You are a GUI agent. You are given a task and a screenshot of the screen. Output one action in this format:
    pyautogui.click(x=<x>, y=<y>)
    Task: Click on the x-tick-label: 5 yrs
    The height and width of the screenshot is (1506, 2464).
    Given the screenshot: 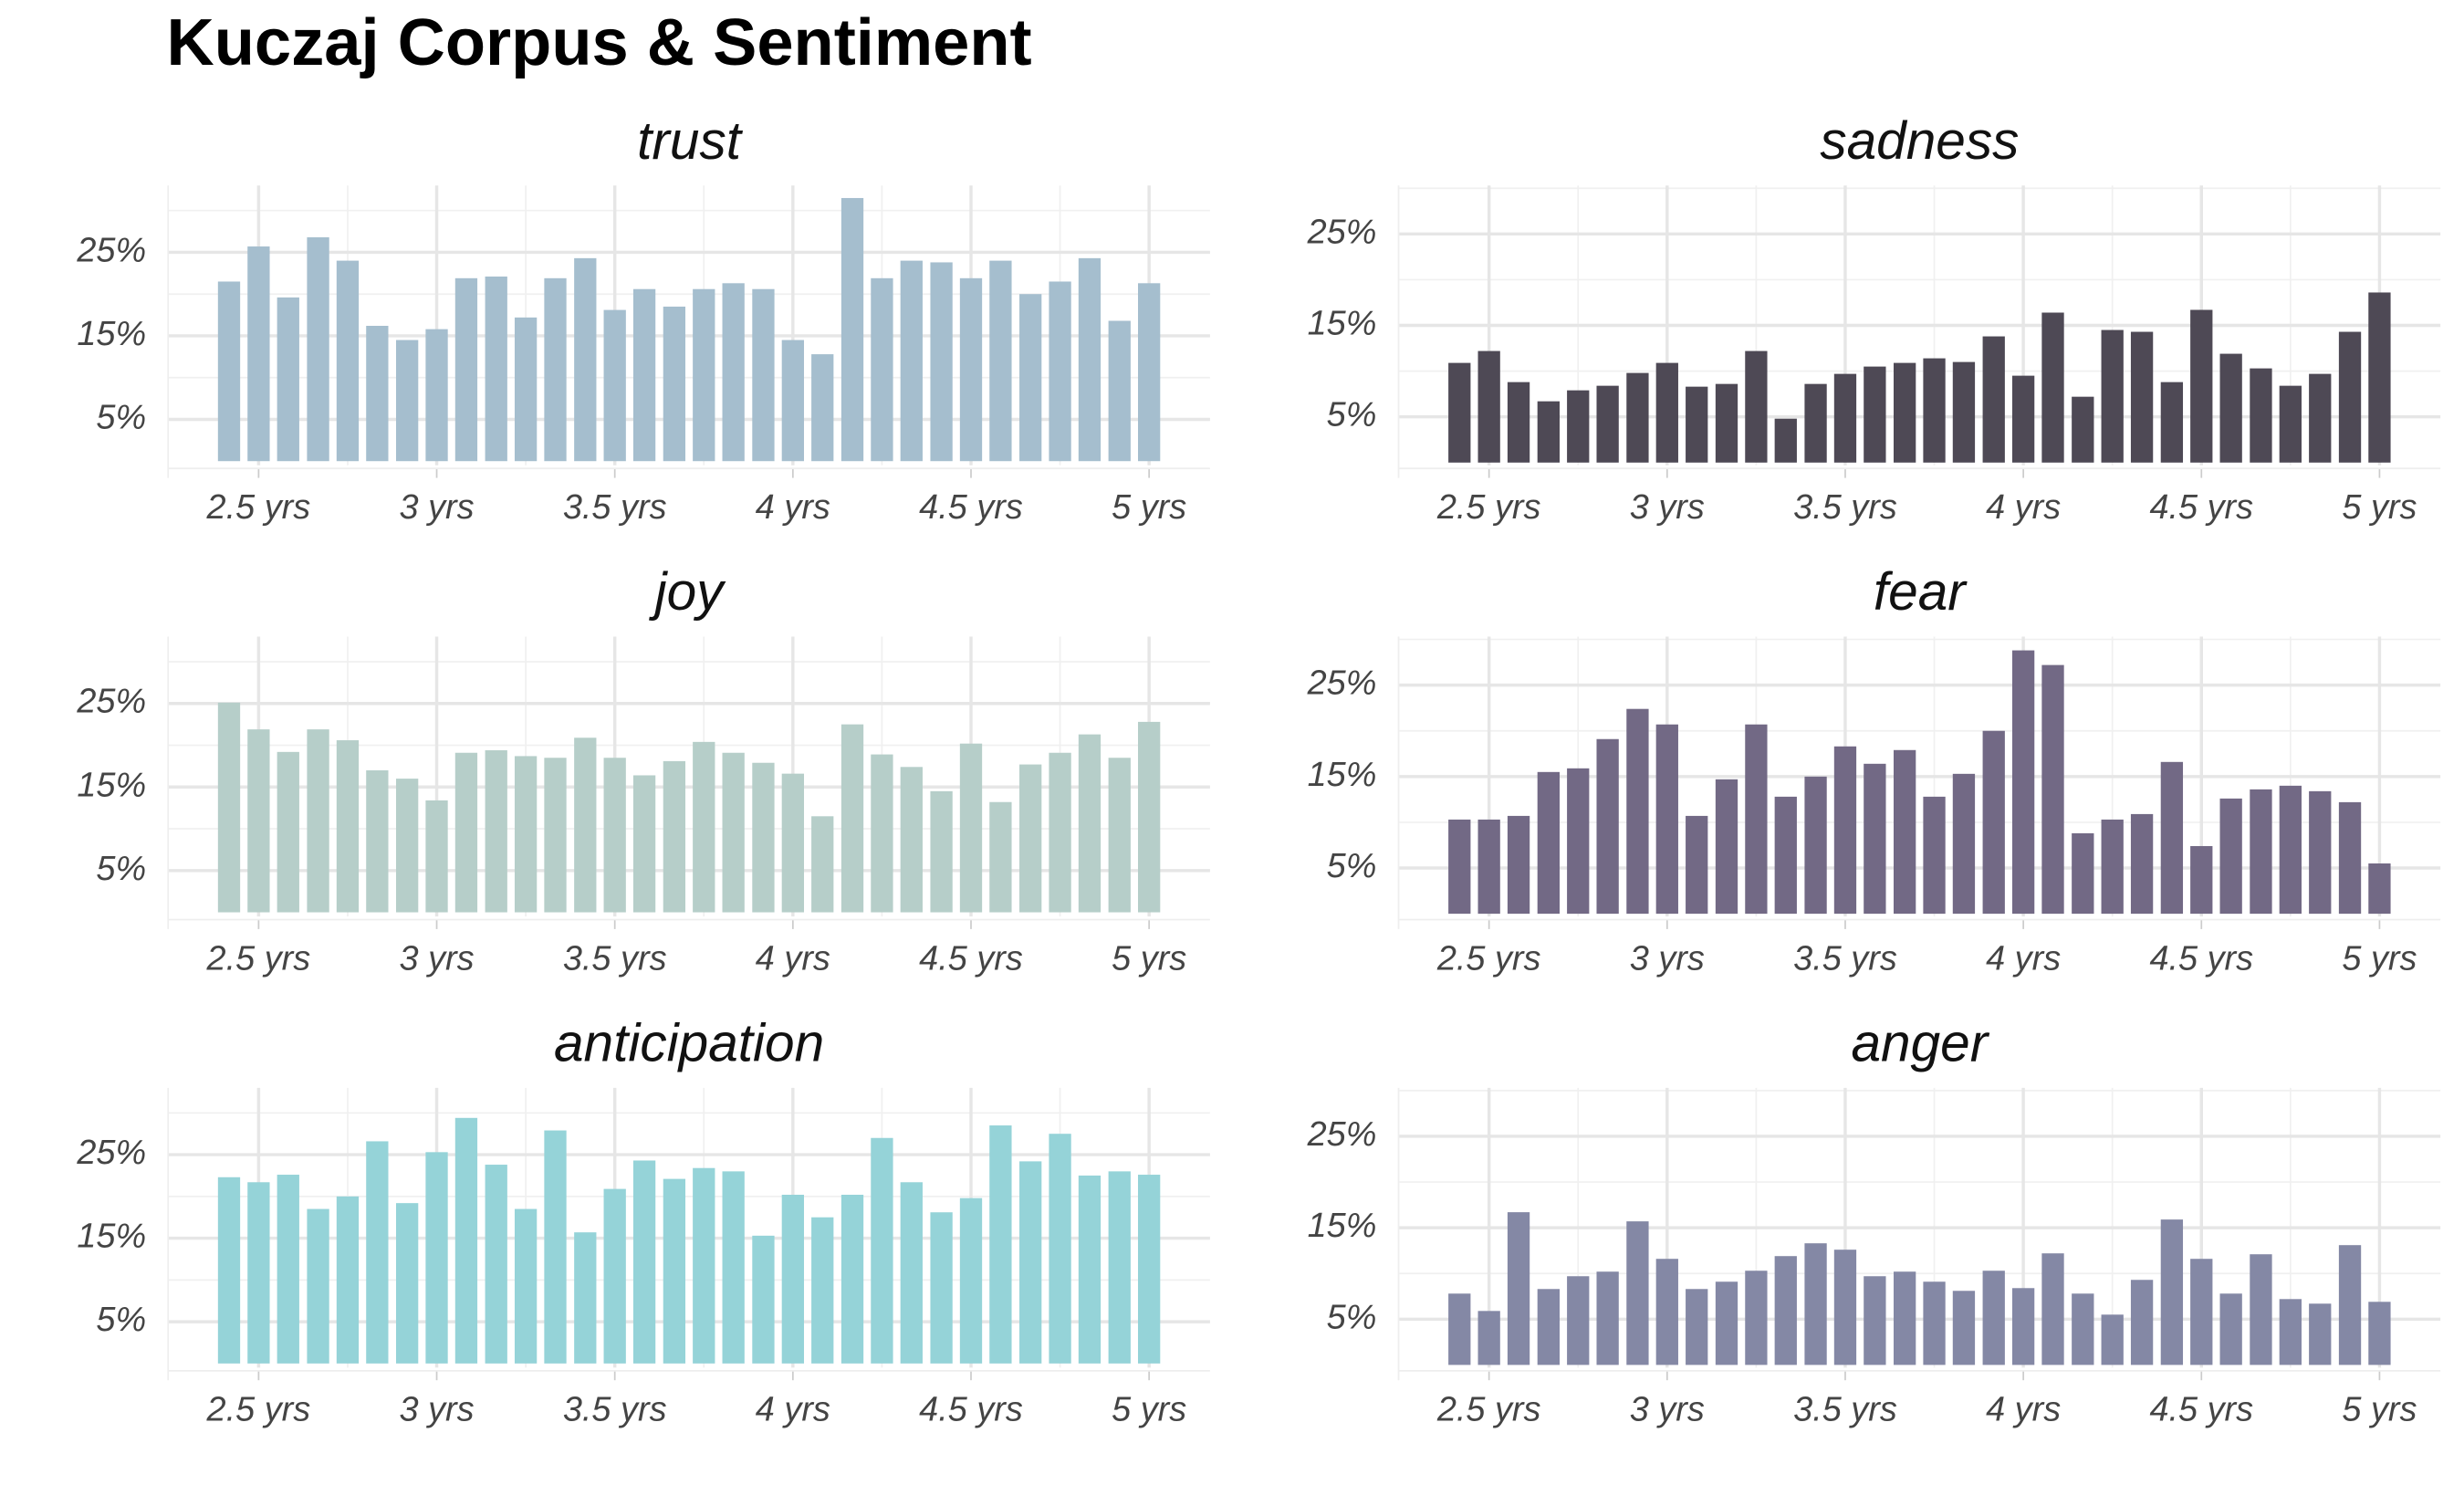 What is the action you would take?
    pyautogui.click(x=2379, y=958)
    